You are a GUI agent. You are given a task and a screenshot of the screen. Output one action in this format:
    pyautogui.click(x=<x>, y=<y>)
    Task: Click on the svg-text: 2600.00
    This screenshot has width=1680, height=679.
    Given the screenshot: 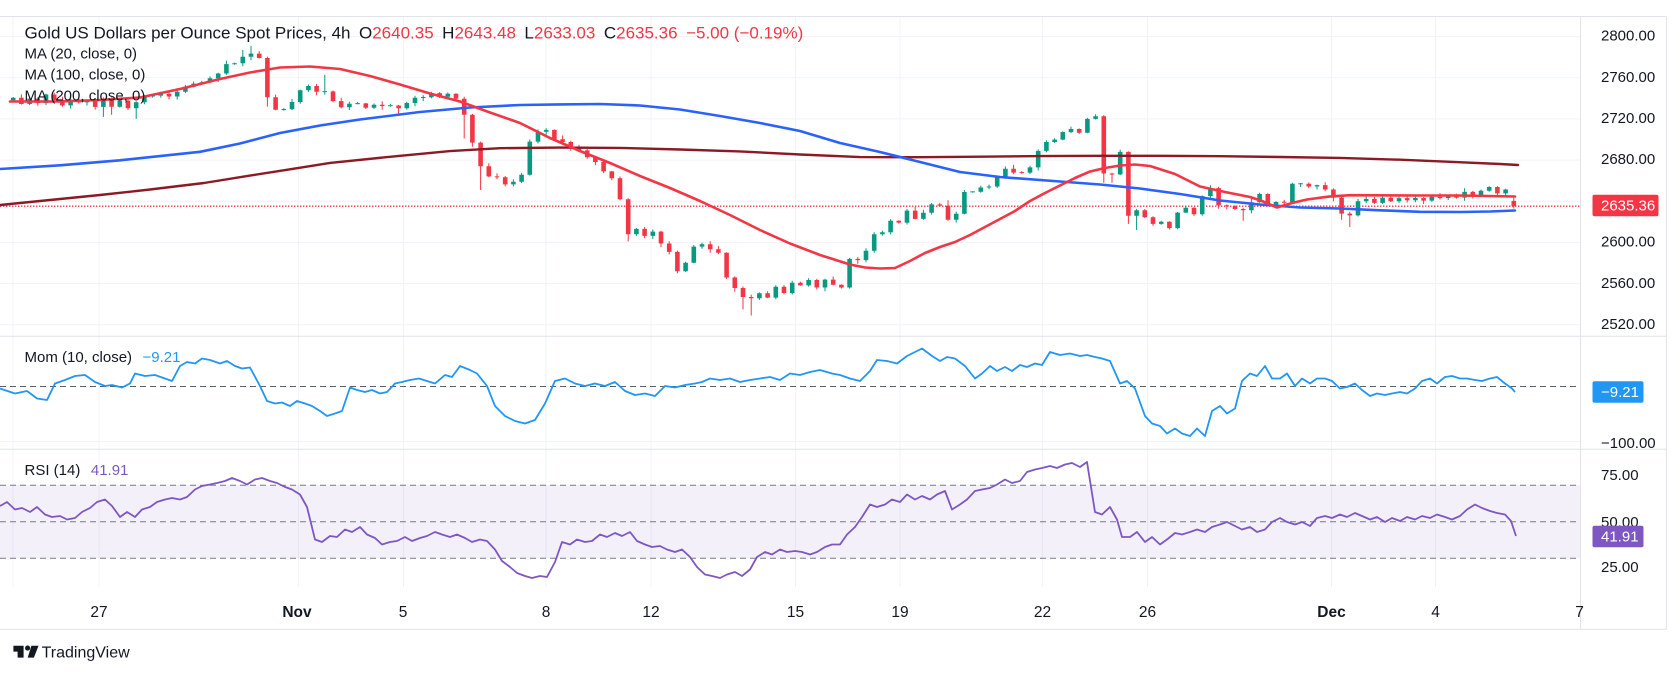 What is the action you would take?
    pyautogui.click(x=1628, y=242)
    